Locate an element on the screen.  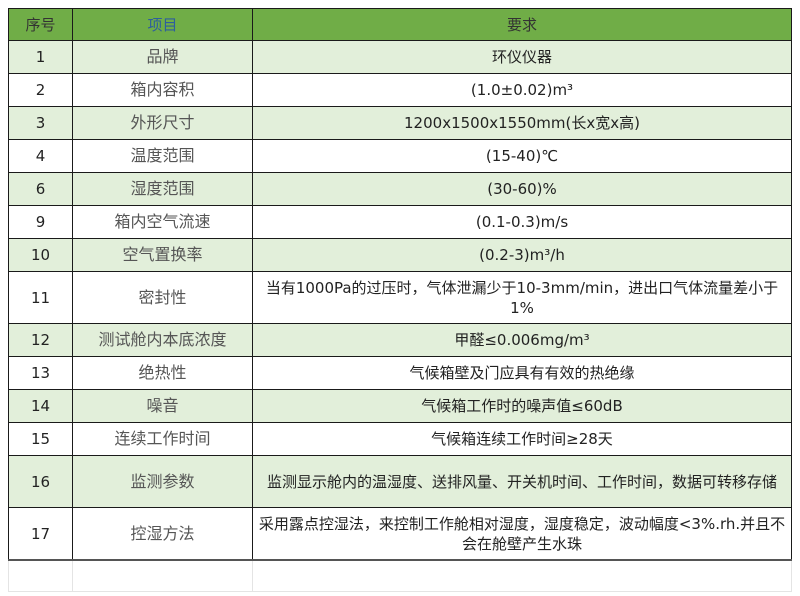
row-no: 17 is located at coordinates (40, 534).